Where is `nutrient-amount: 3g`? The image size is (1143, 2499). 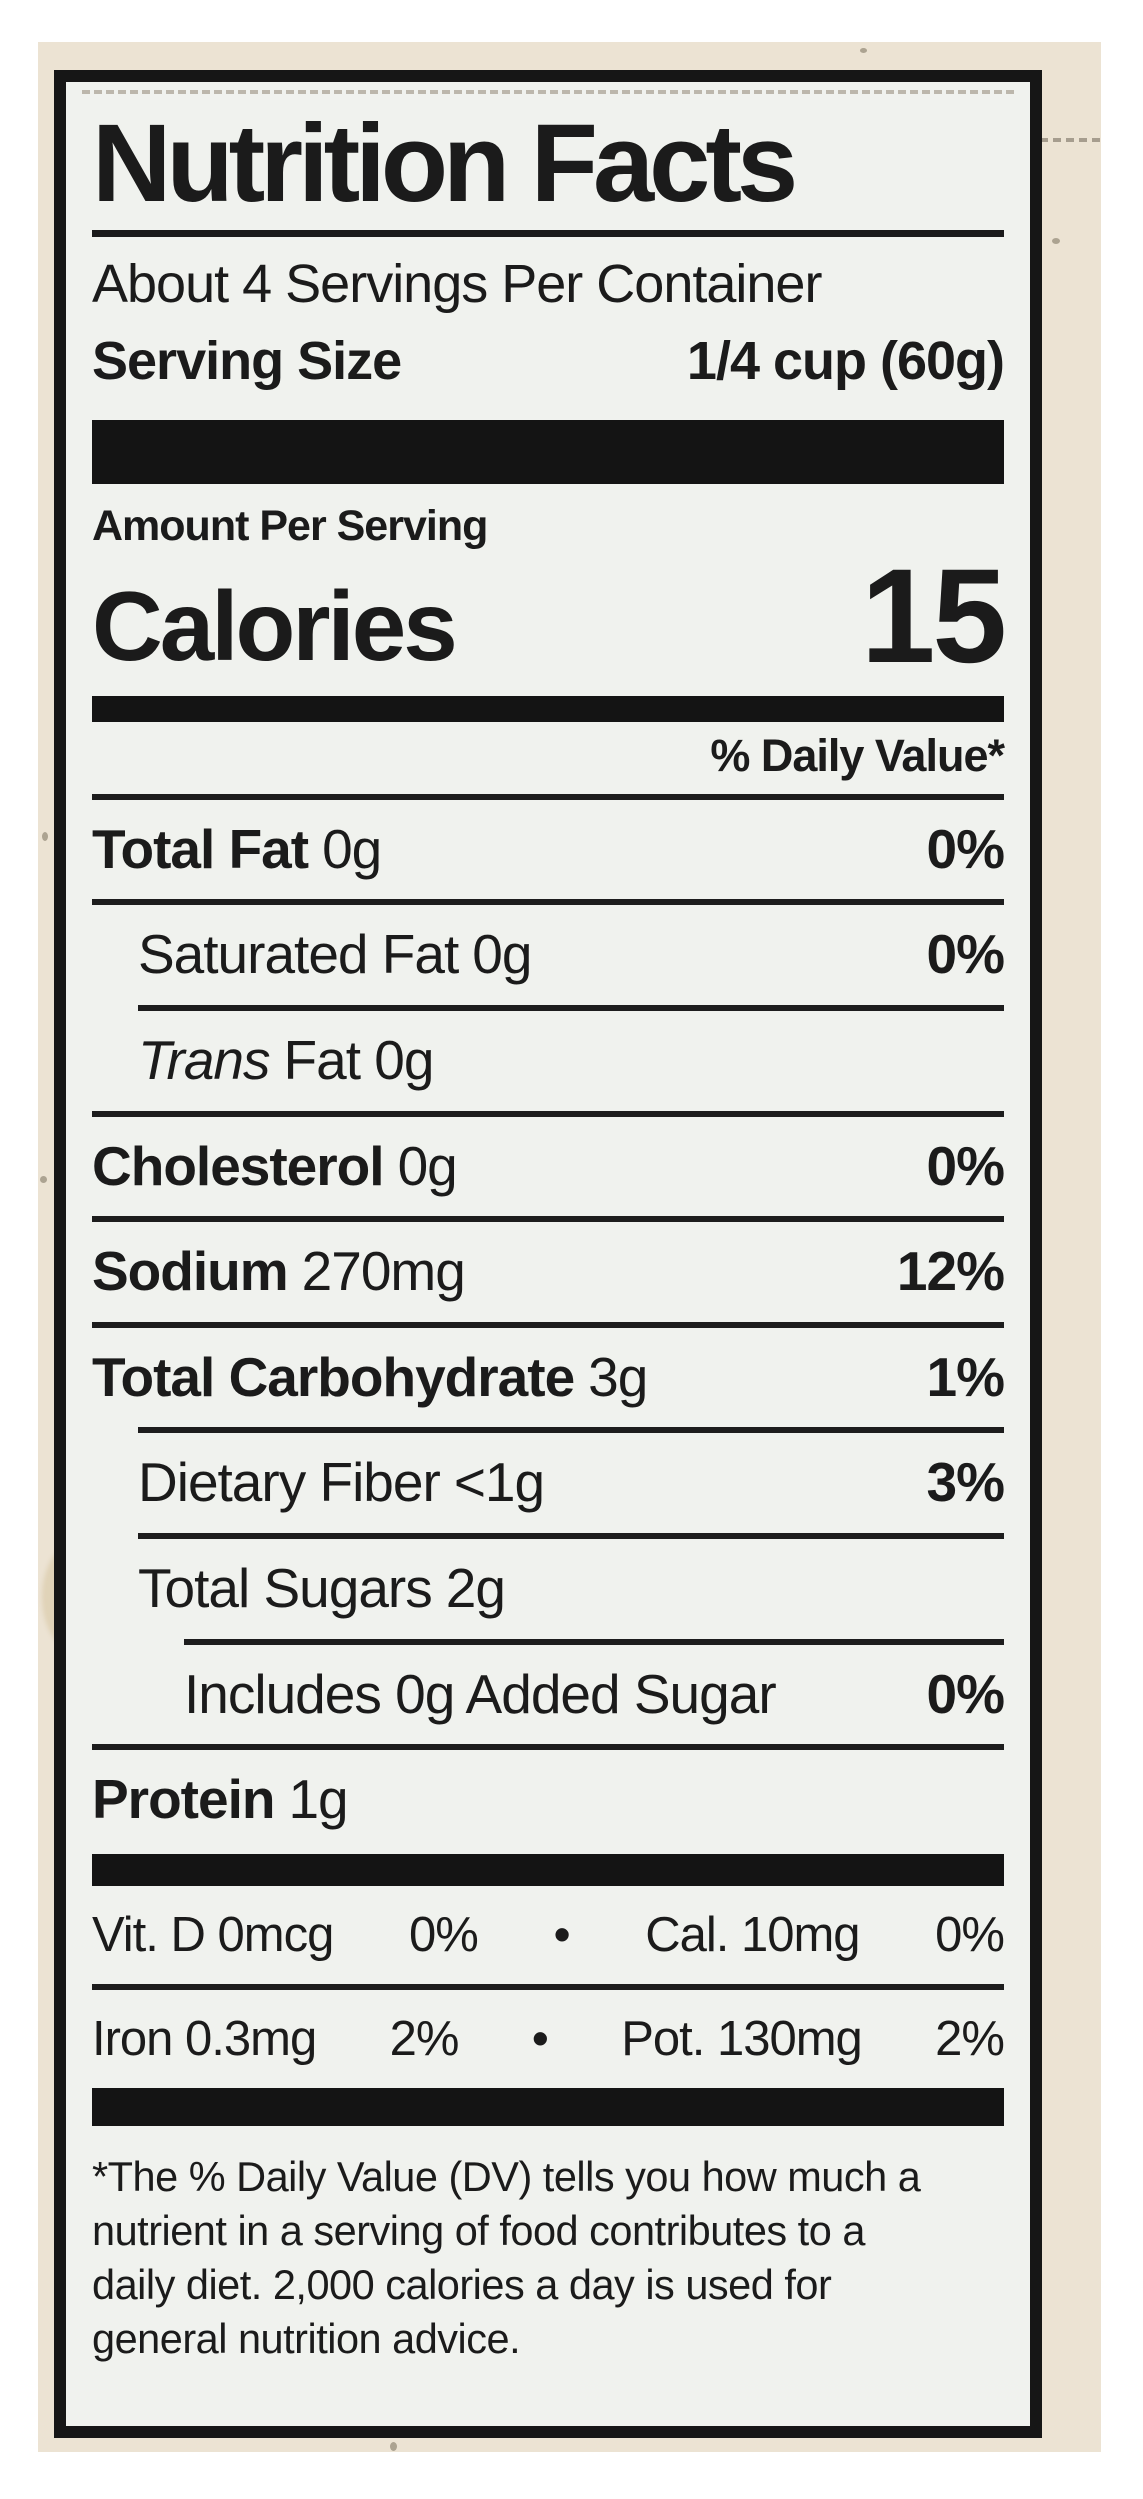
nutrient-amount: 3g is located at coordinates (618, 1376).